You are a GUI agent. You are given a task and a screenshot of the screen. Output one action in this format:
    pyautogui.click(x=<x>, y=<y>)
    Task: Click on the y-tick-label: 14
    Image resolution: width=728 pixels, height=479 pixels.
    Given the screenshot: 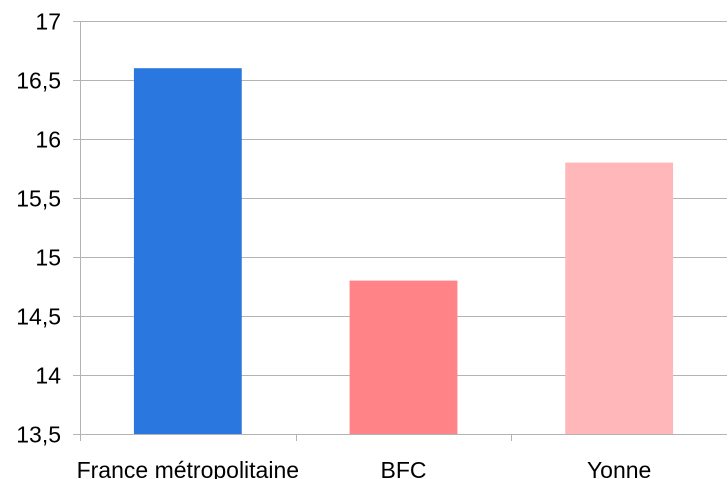 What is the action you would take?
    pyautogui.click(x=48, y=376)
    